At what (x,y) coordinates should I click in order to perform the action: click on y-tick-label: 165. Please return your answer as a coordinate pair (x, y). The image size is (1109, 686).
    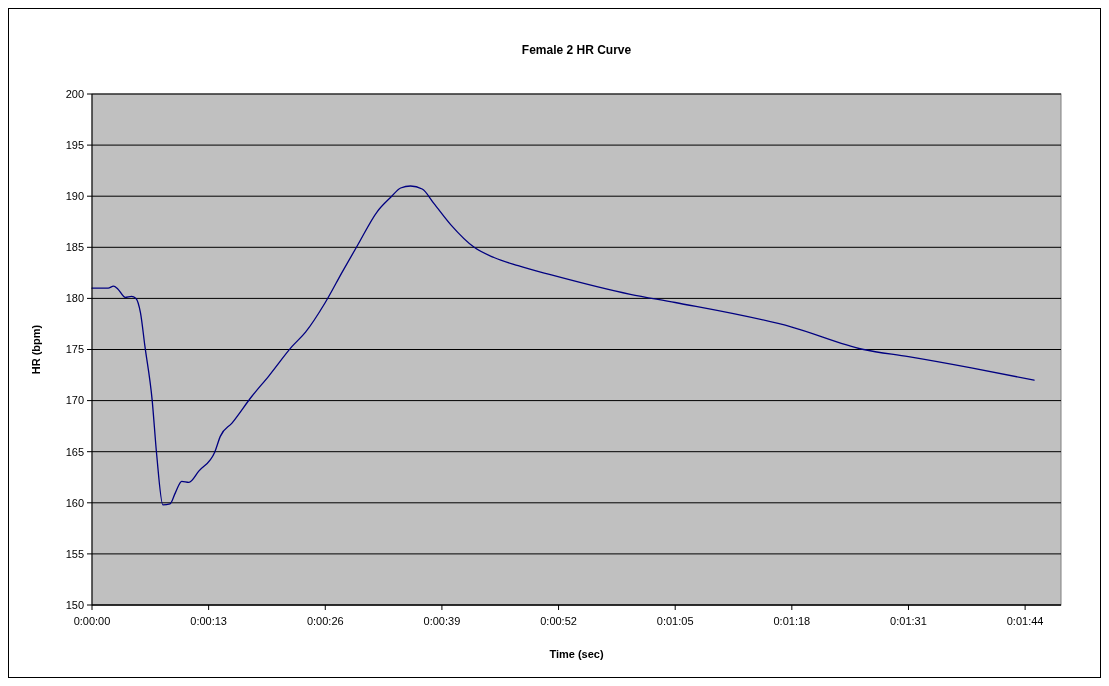
    Looking at the image, I should click on (74, 451).